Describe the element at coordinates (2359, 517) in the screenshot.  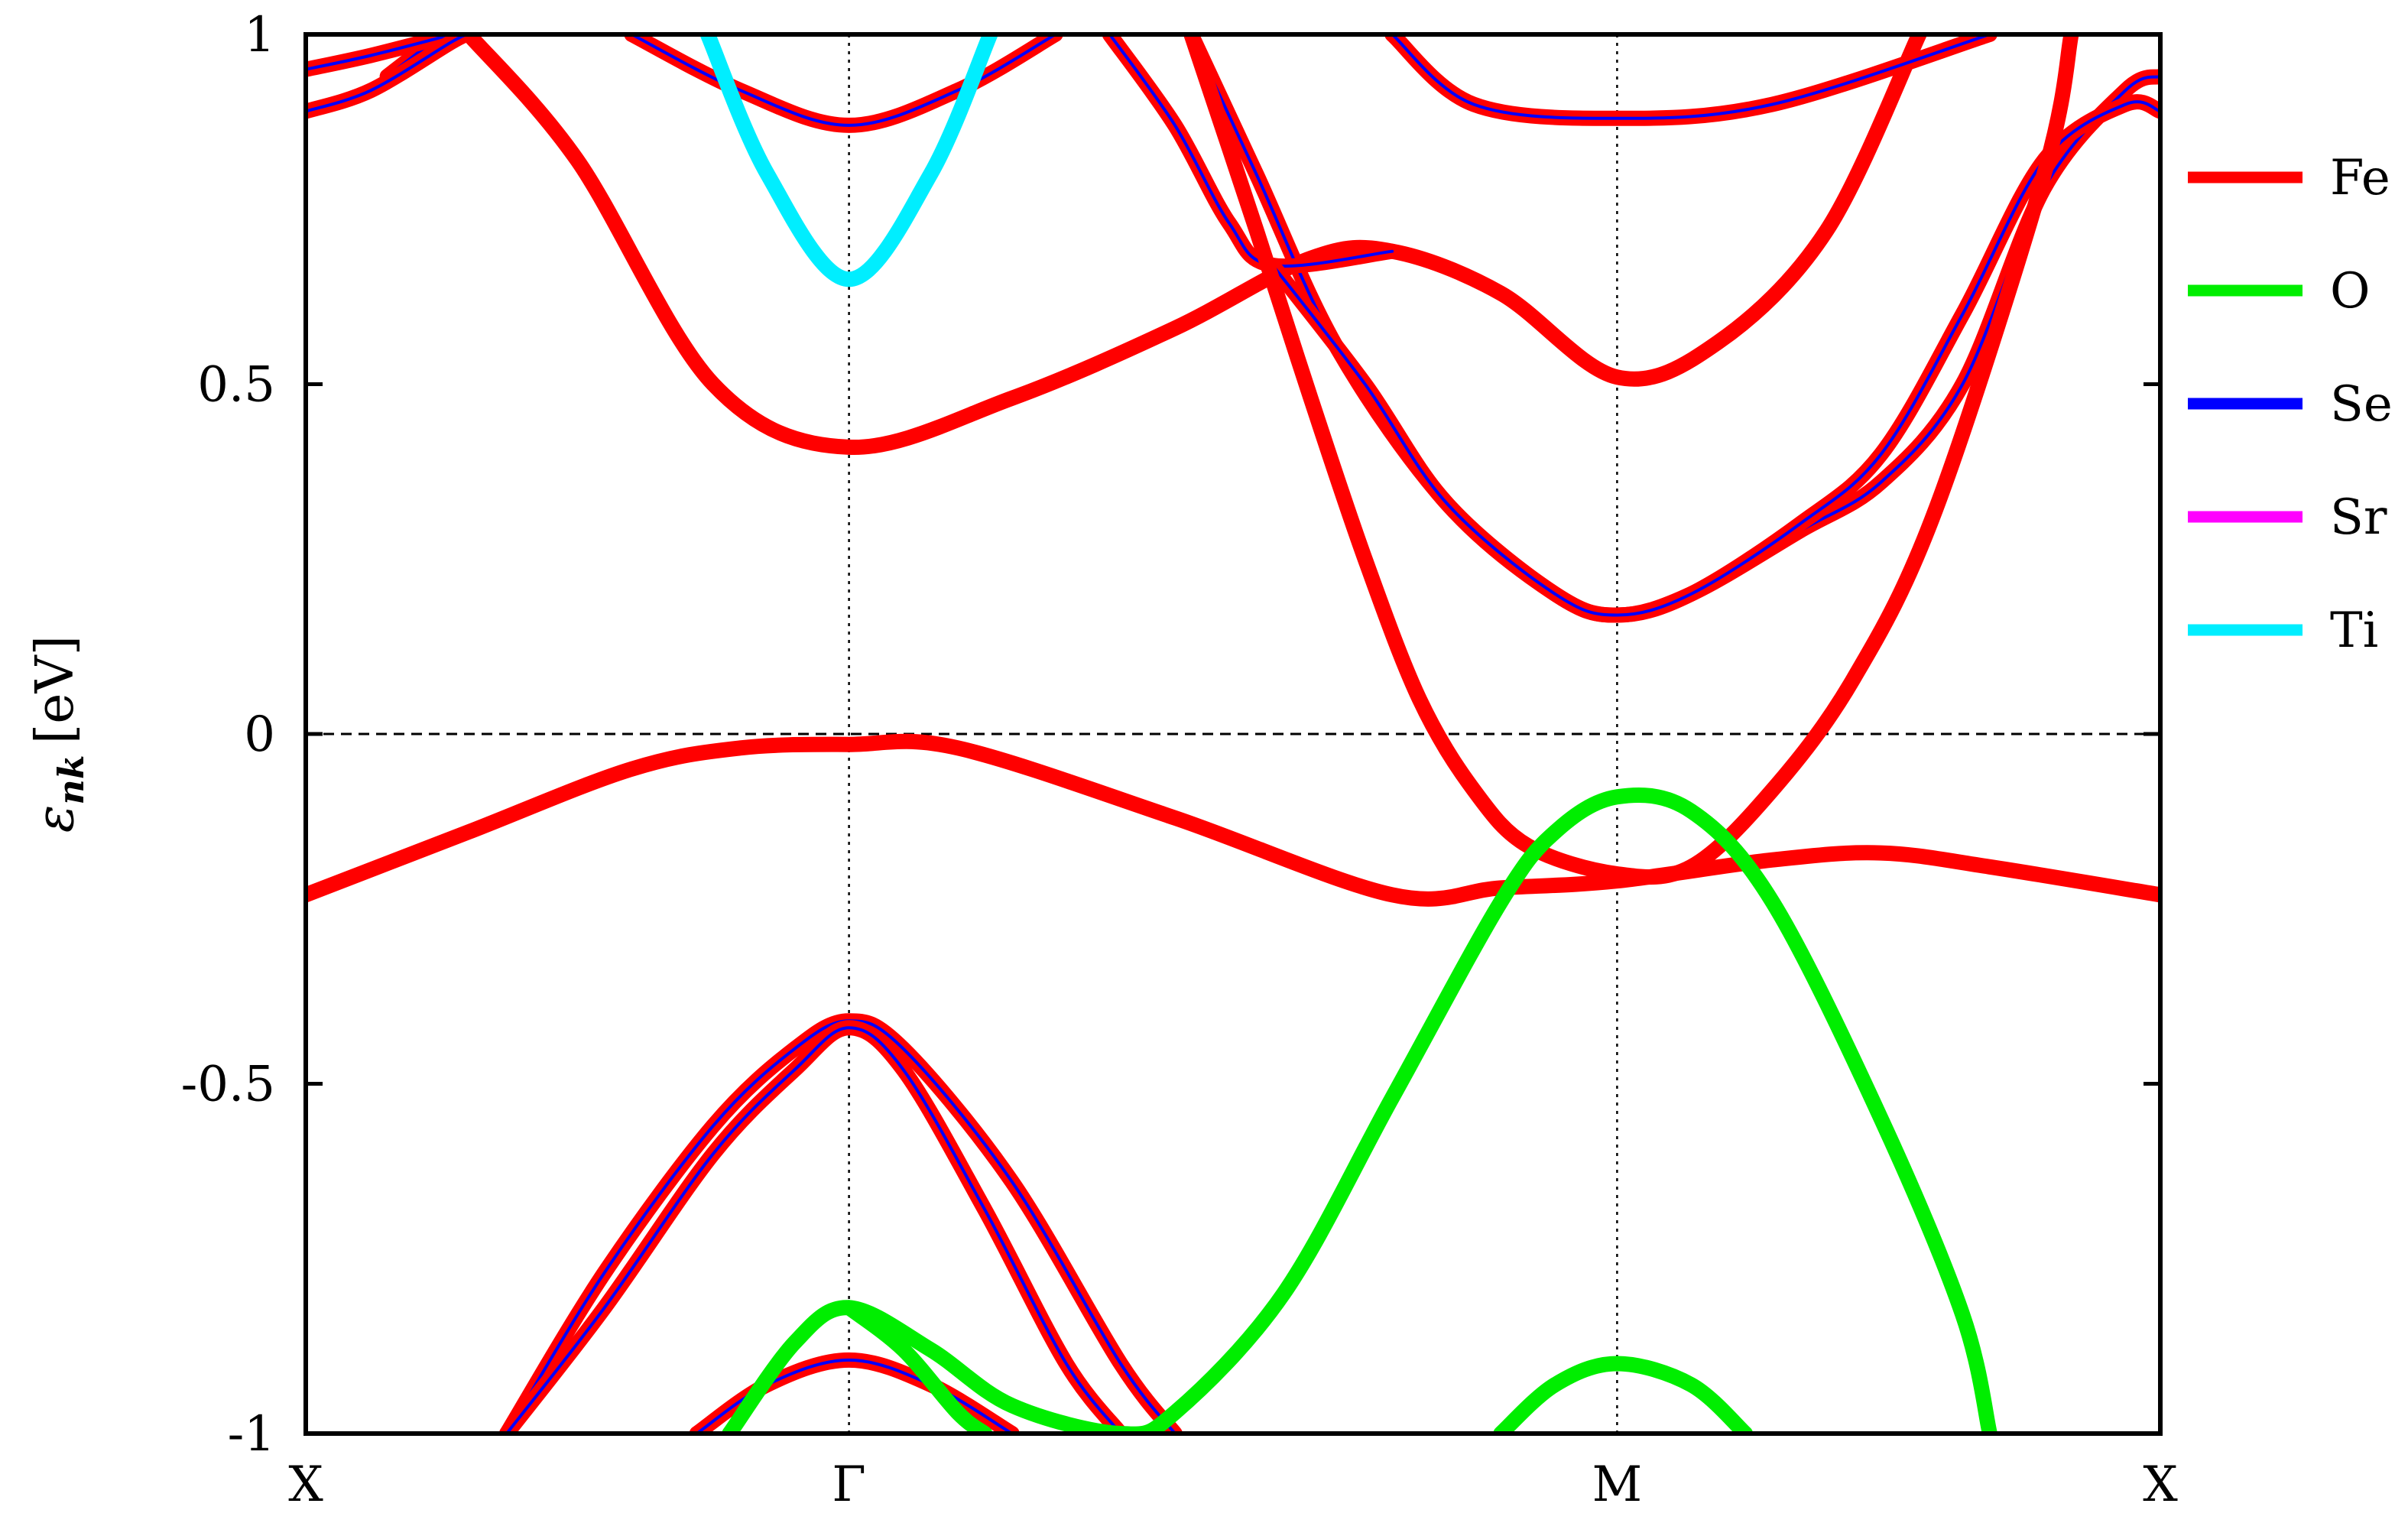
I see `legend-label-sr: Sr` at that location.